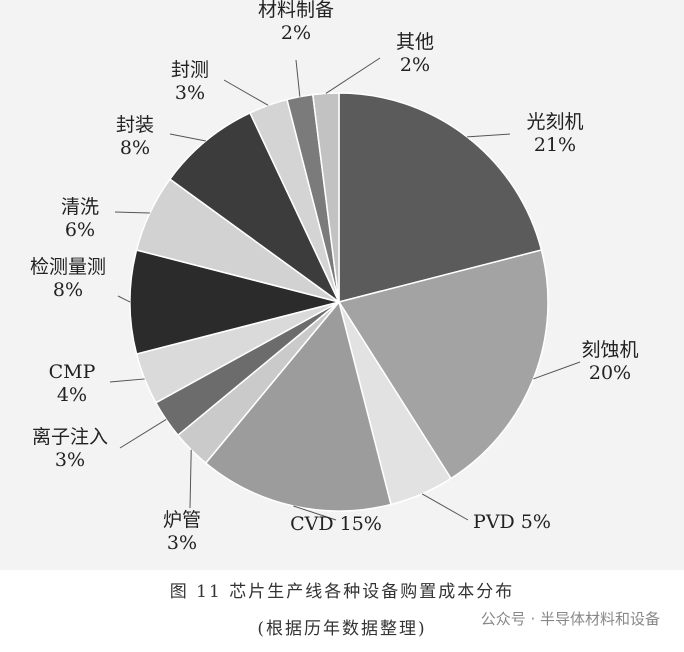 The height and width of the screenshot is (652, 684). I want to click on category-label: 离子注入, so click(70, 437).